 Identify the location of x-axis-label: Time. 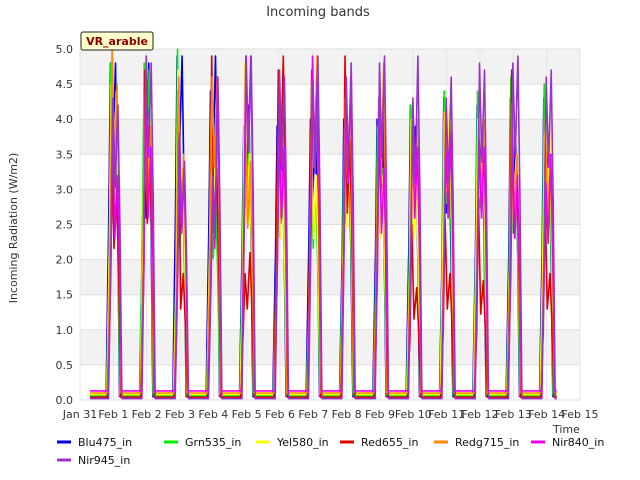
(566, 429).